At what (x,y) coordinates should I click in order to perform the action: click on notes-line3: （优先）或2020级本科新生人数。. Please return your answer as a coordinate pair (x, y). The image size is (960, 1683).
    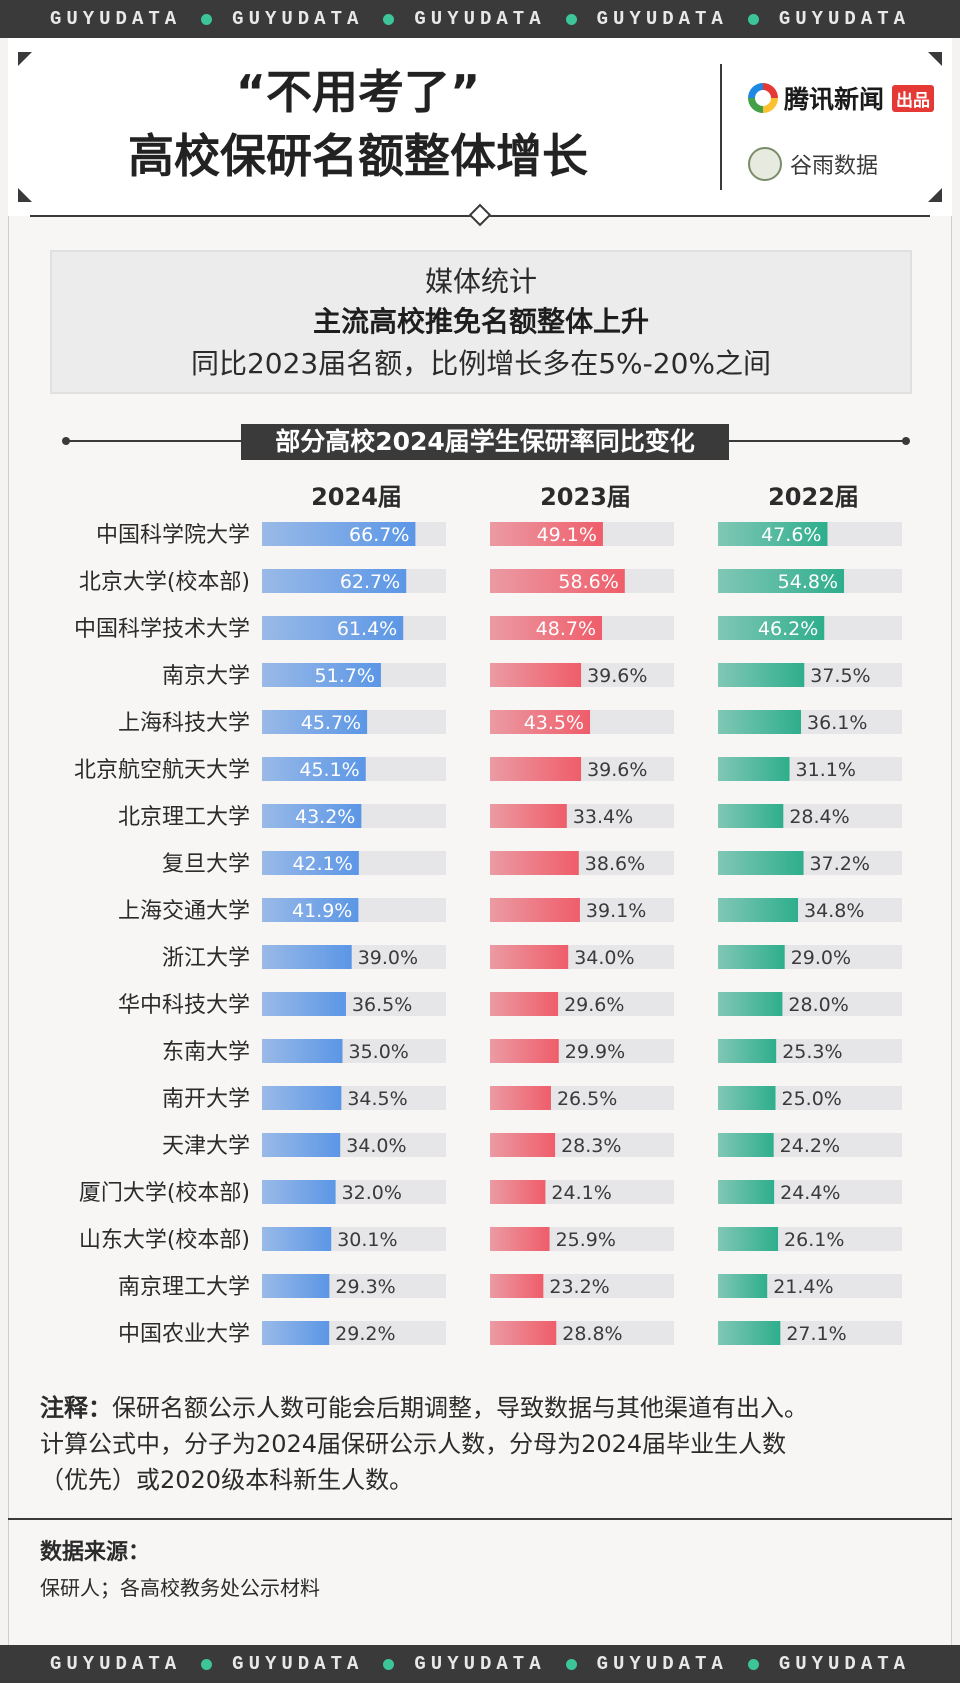
    Looking at the image, I should click on (227, 1480).